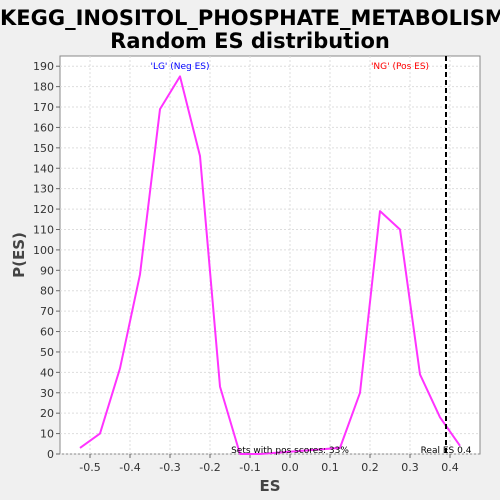 The width and height of the screenshot is (500, 500). Describe the element at coordinates (47, 413) in the screenshot. I see `y-tick-label: 20` at that location.